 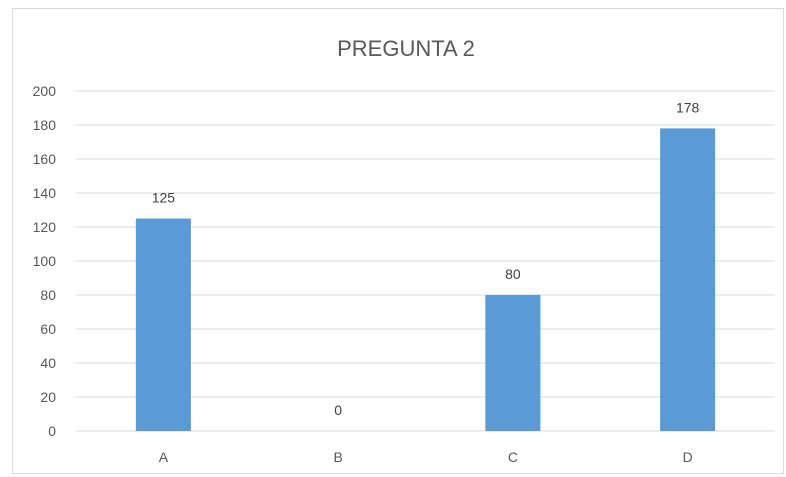 I want to click on x-tick-label-a: A, so click(x=164, y=457).